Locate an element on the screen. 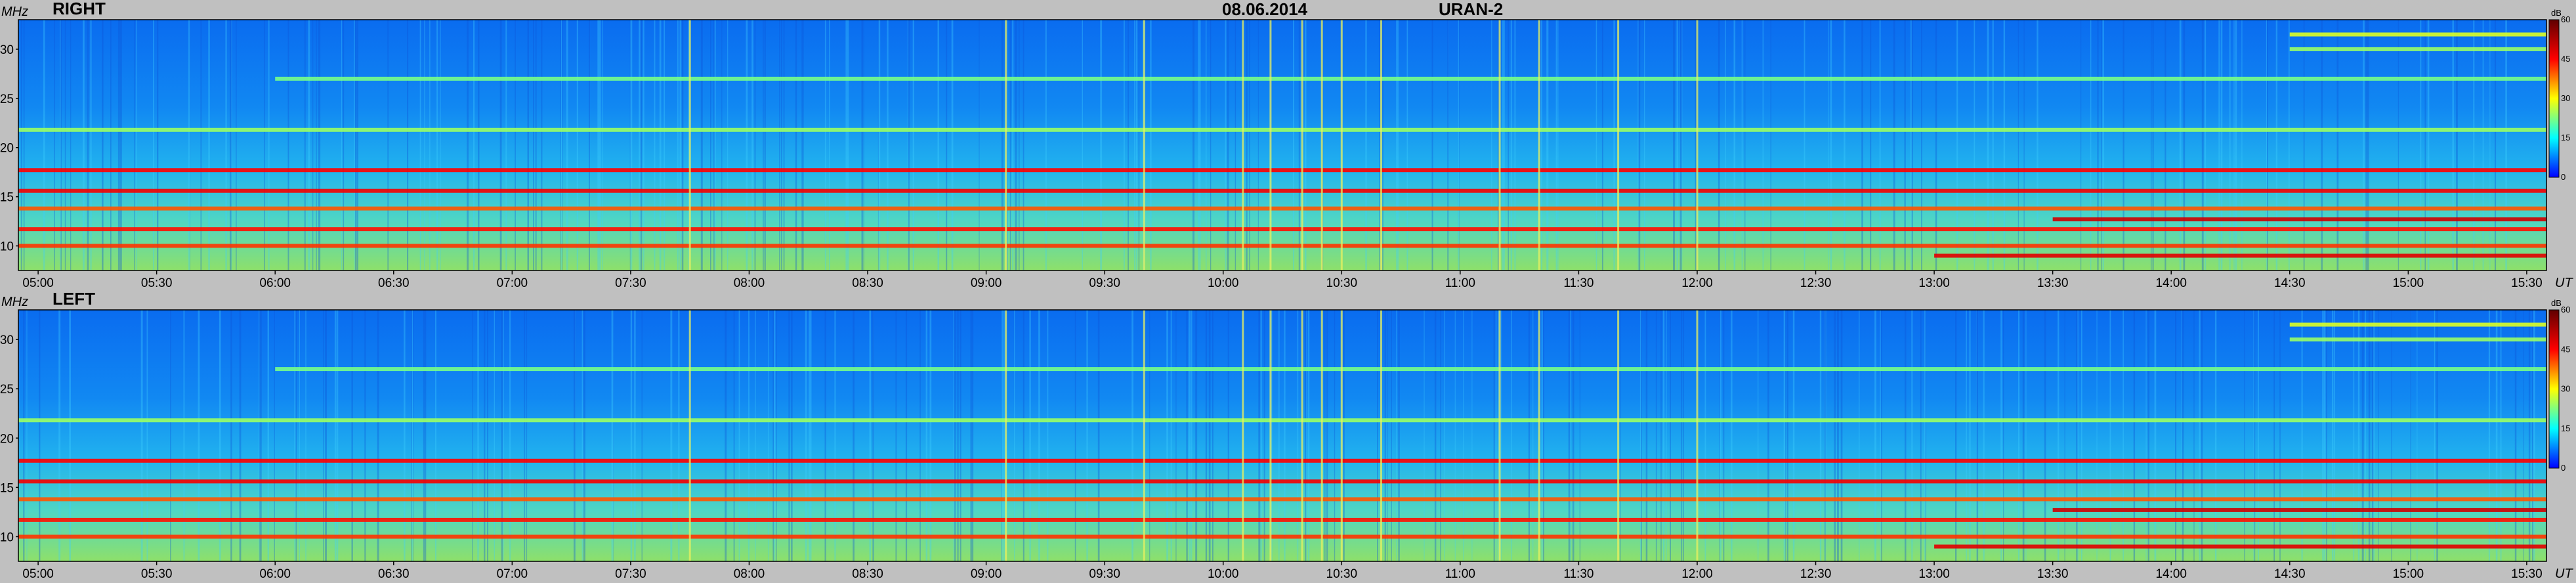 This screenshot has width=2576, height=583. x-tick-label: 14:00 is located at coordinates (2171, 574).